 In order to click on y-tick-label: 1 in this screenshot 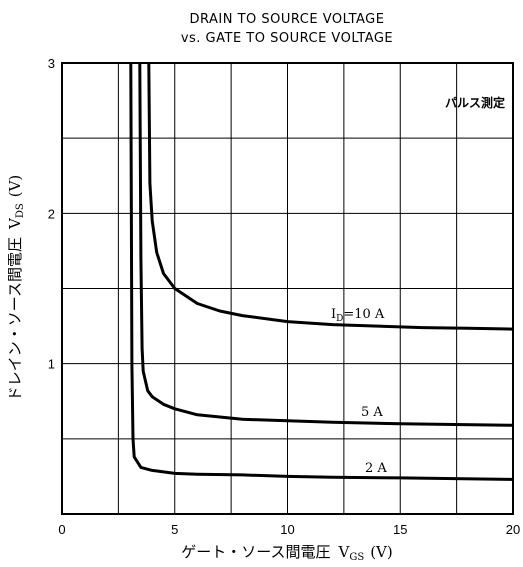, I will do `click(51, 364)`.